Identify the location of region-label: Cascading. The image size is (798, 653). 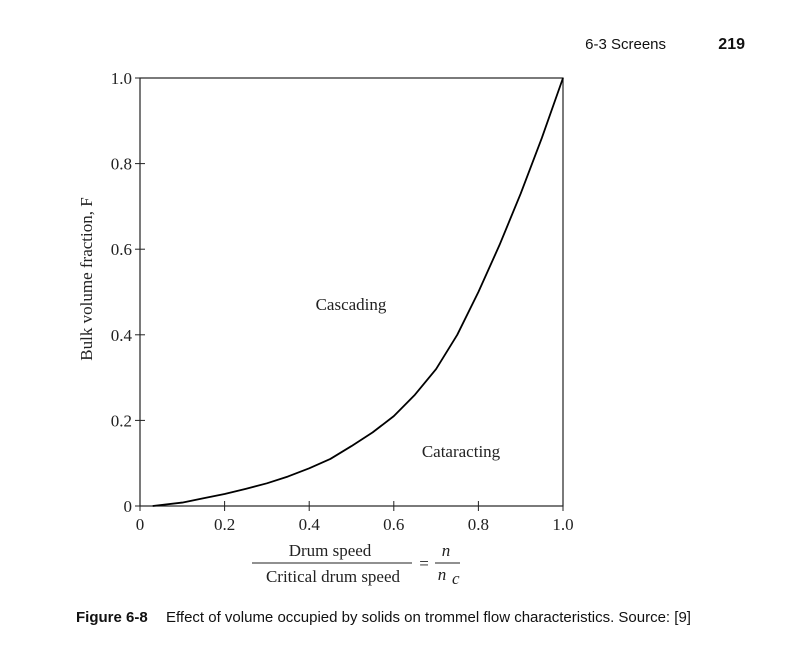
(351, 304).